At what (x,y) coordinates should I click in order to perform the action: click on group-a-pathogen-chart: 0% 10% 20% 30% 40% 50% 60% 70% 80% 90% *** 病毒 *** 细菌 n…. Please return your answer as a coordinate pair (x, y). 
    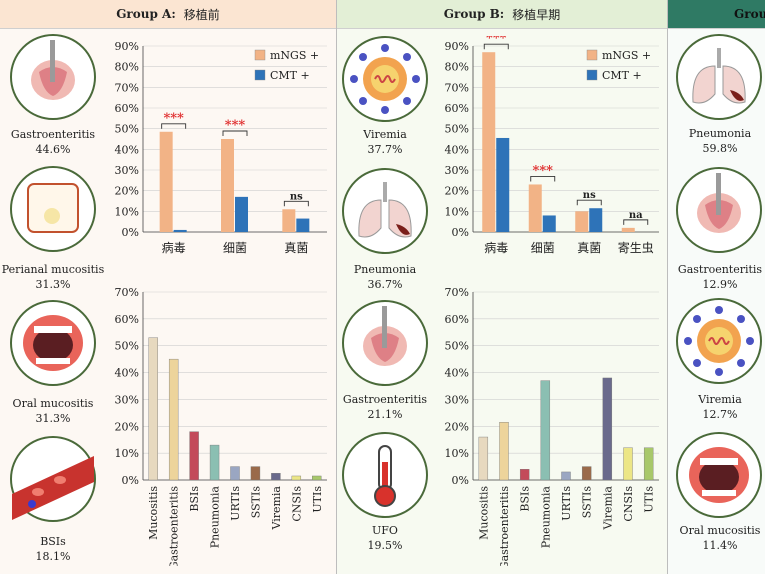
    Looking at the image, I should click on (221, 147).